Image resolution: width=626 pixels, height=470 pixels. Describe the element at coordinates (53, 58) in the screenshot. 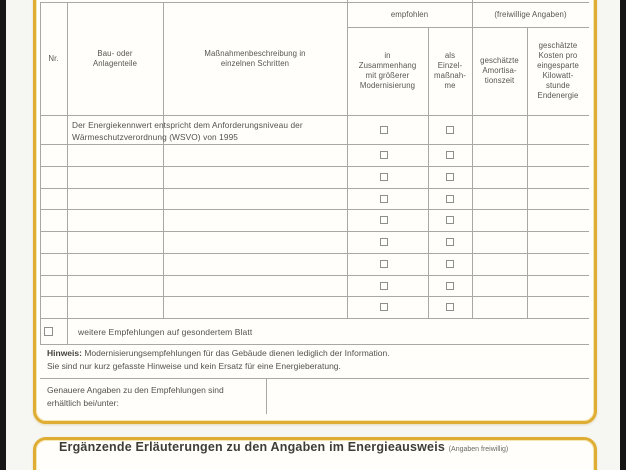

I see `col-header-nr: Nr.` at that location.